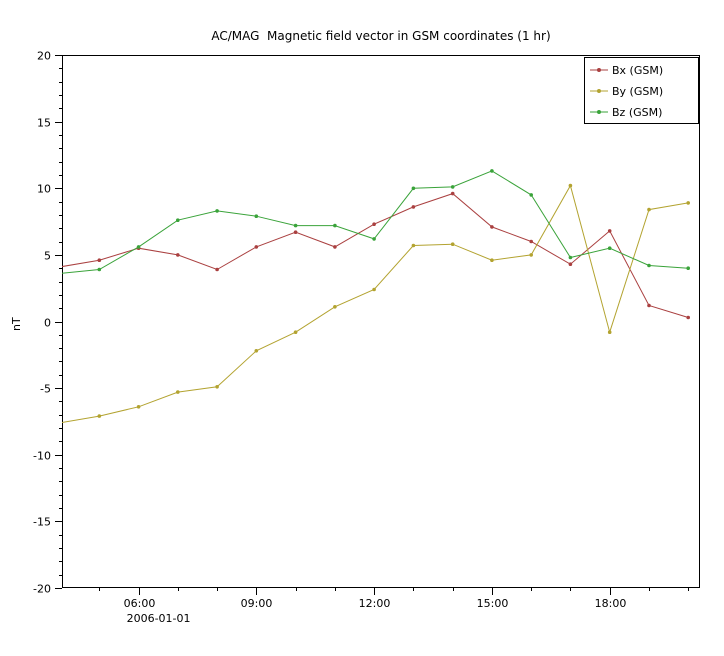  Describe the element at coordinates (44, 189) in the screenshot. I see `y-tick-label: 10` at that location.